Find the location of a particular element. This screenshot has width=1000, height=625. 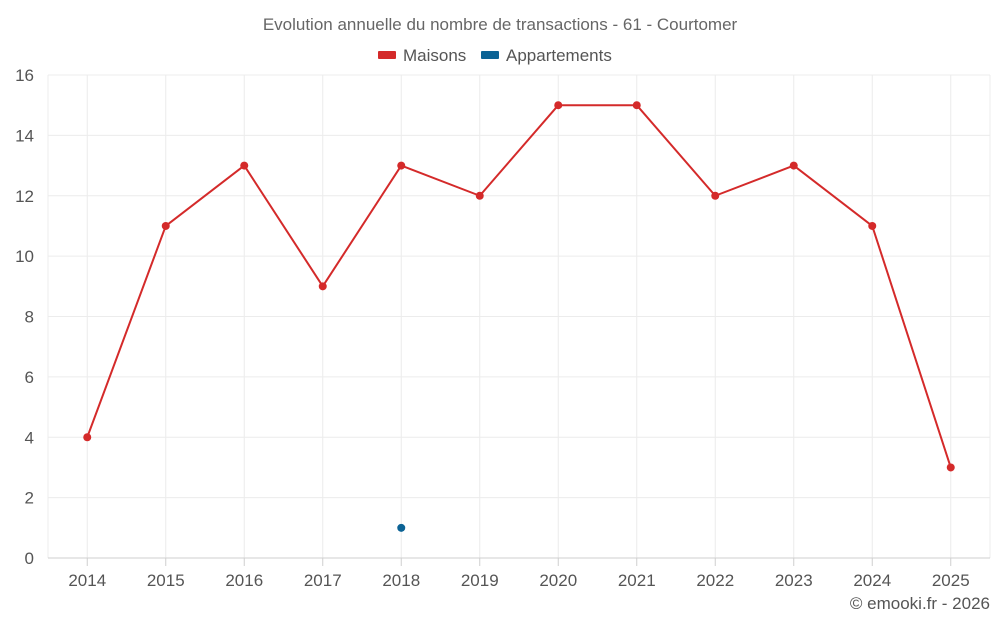

x-tick-label: 2021 is located at coordinates (637, 580).